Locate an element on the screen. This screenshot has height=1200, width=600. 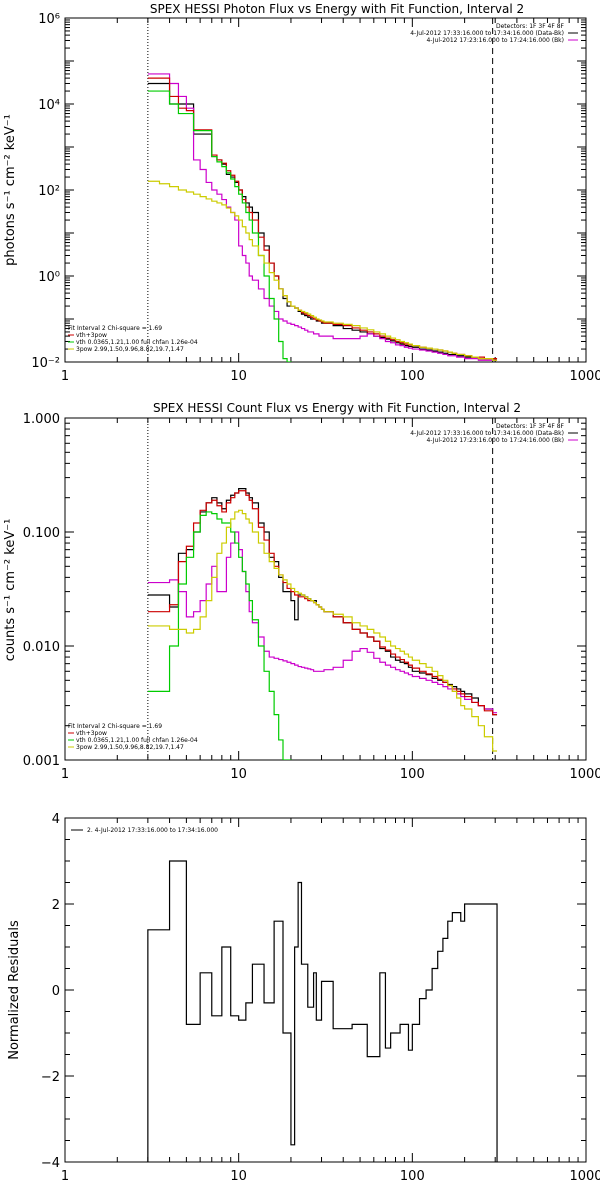
residuals-xtick-label: 100 is located at coordinates (412, 1176).